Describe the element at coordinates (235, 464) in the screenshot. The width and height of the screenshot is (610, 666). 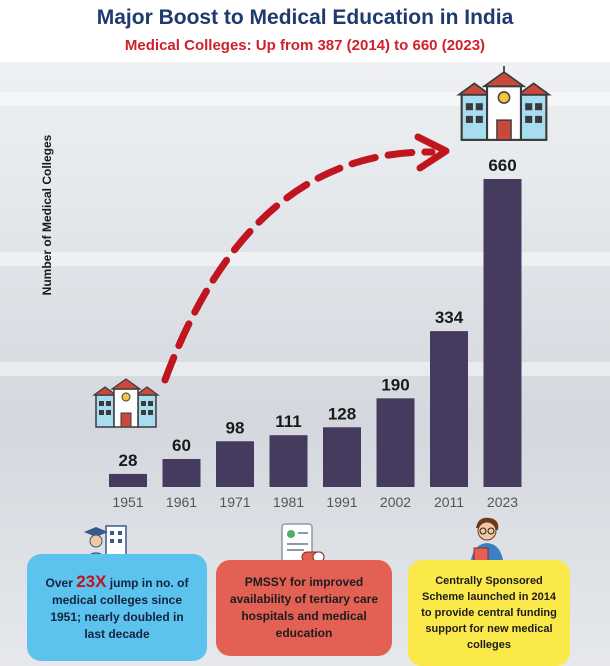
I see `bar-1971` at that location.